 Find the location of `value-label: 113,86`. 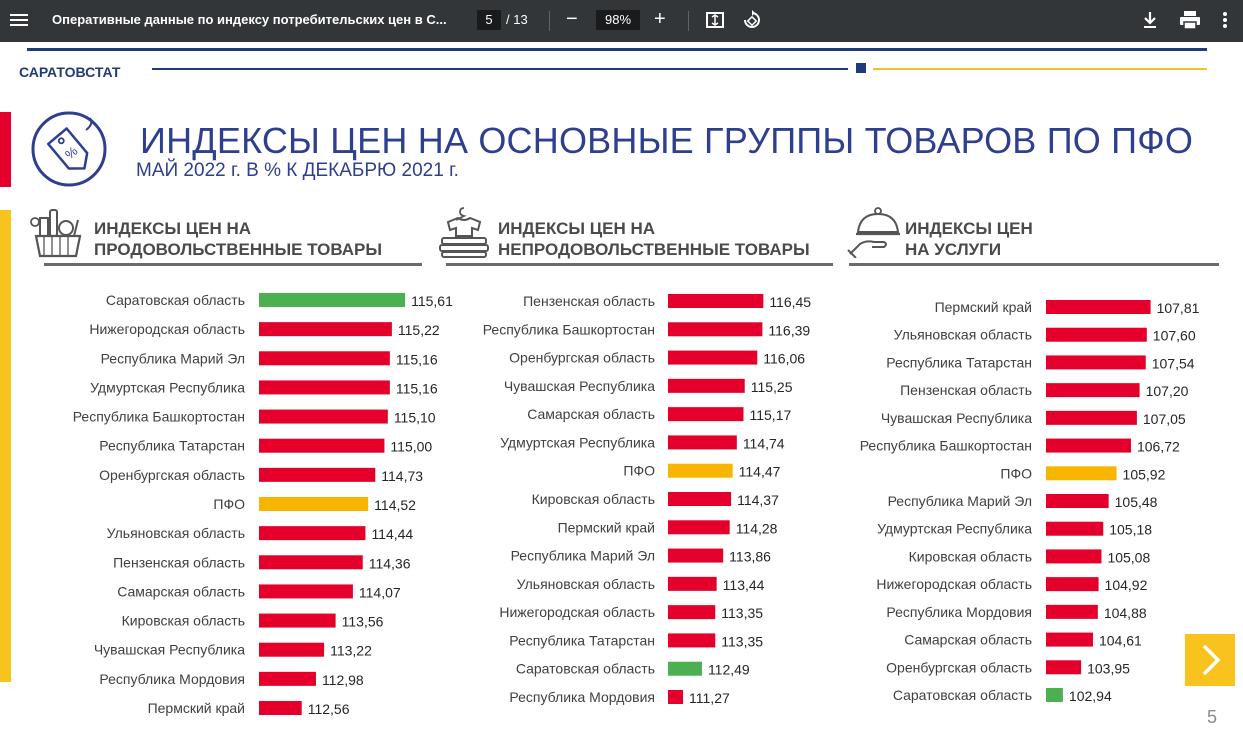

value-label: 113,86 is located at coordinates (750, 557).